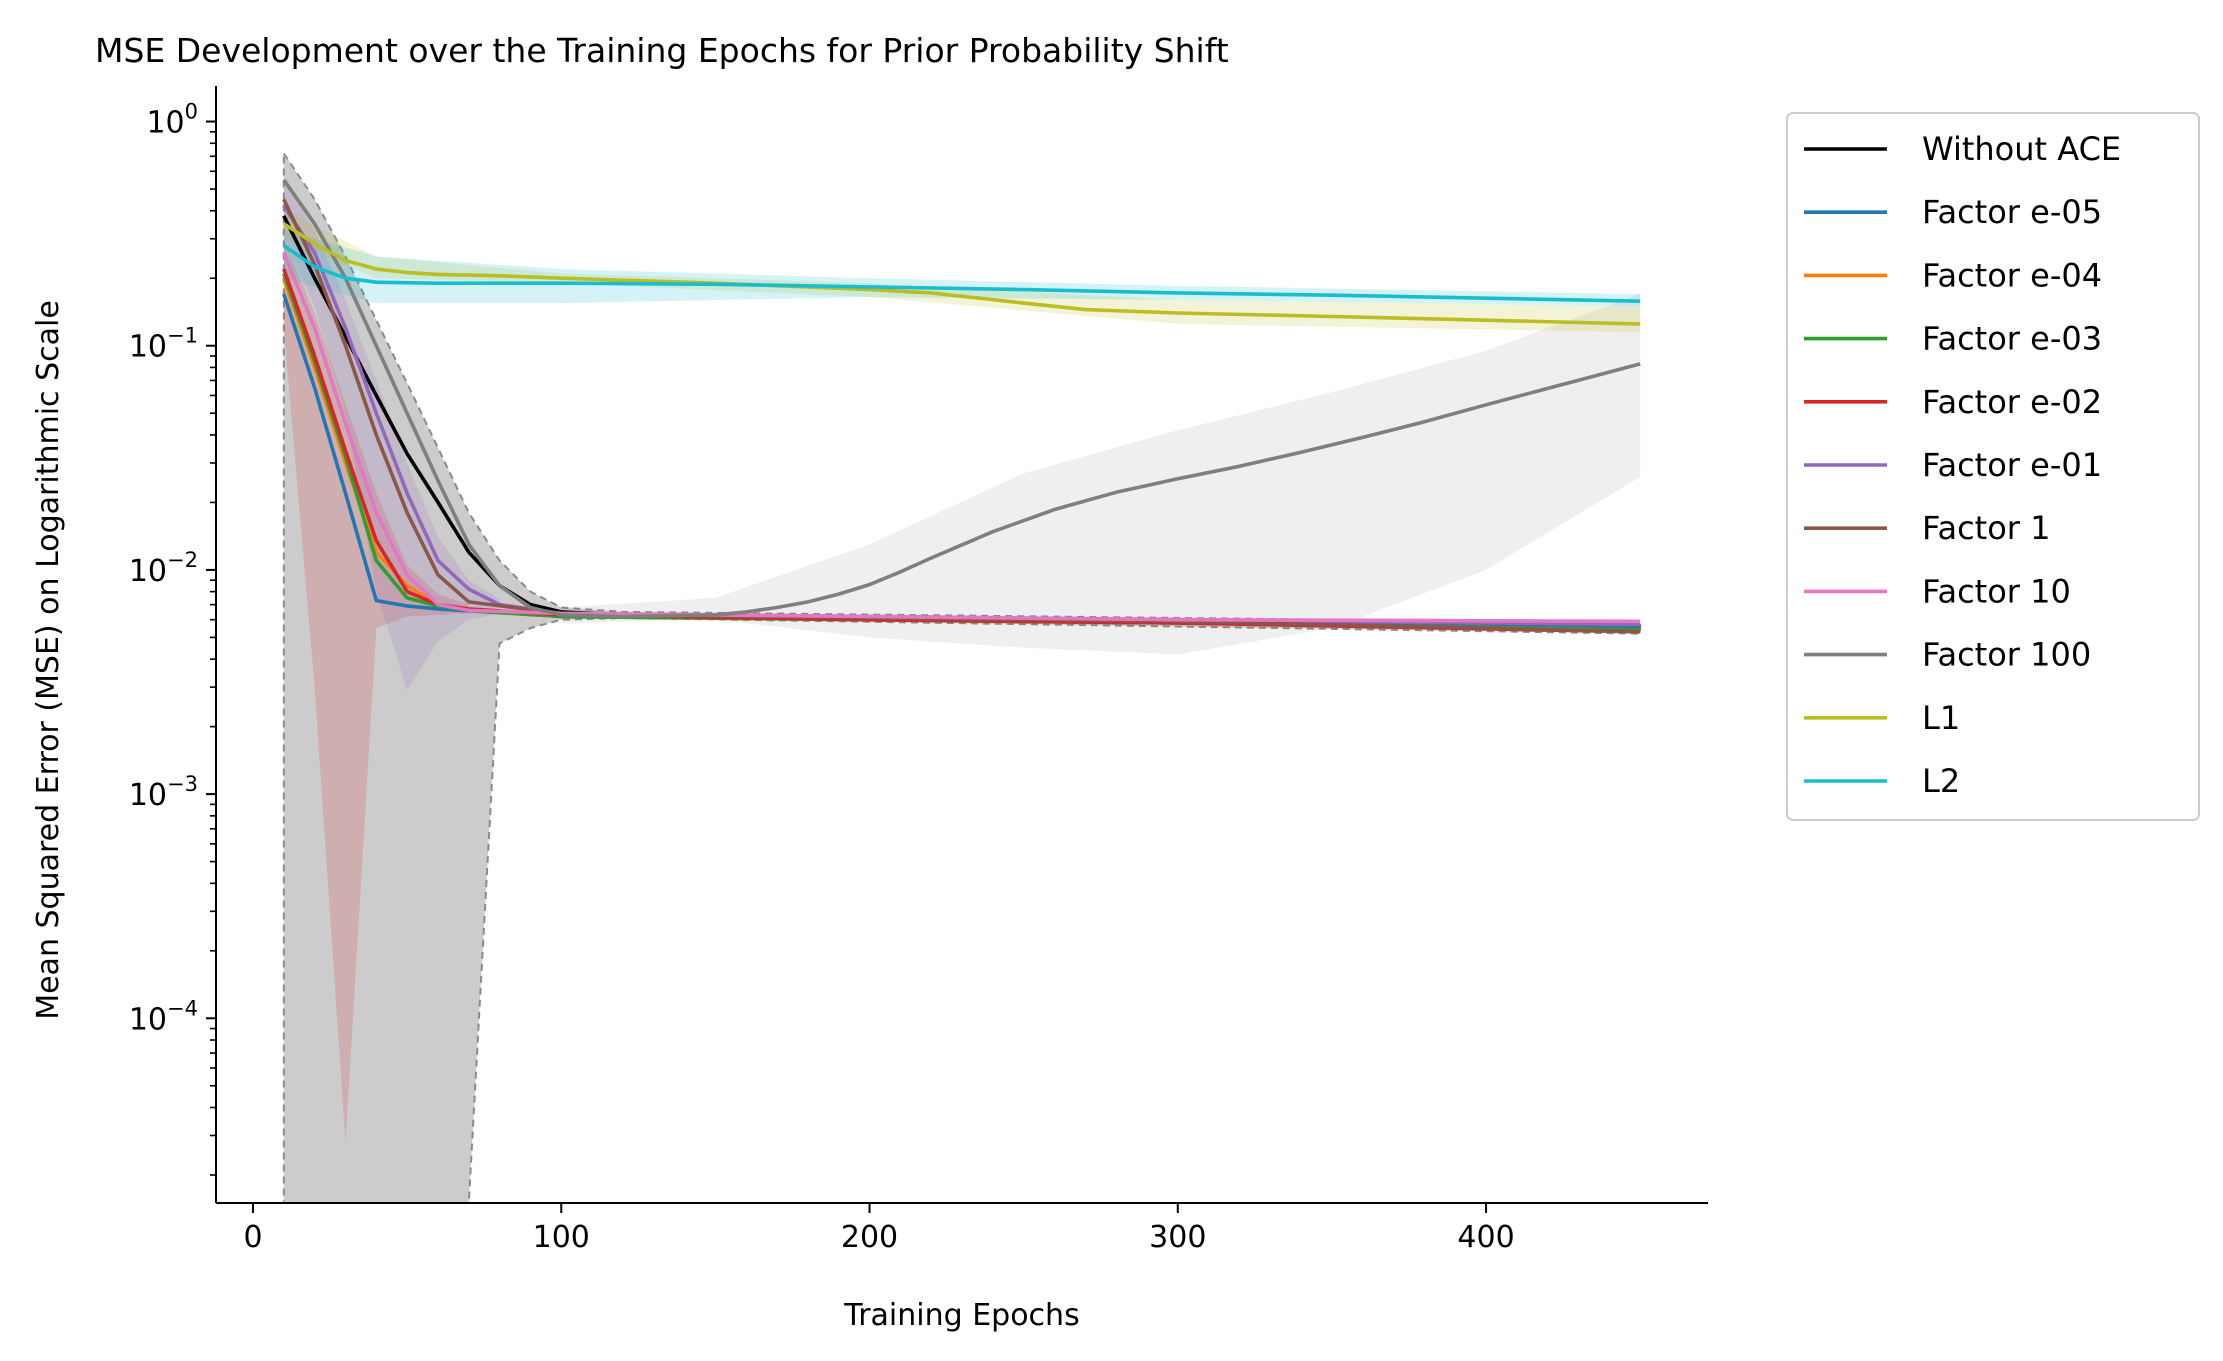 The width and height of the screenshot is (2223, 1361). Describe the element at coordinates (163, 344) in the screenshot. I see `y-tick-label: 10⁻¹` at that location.